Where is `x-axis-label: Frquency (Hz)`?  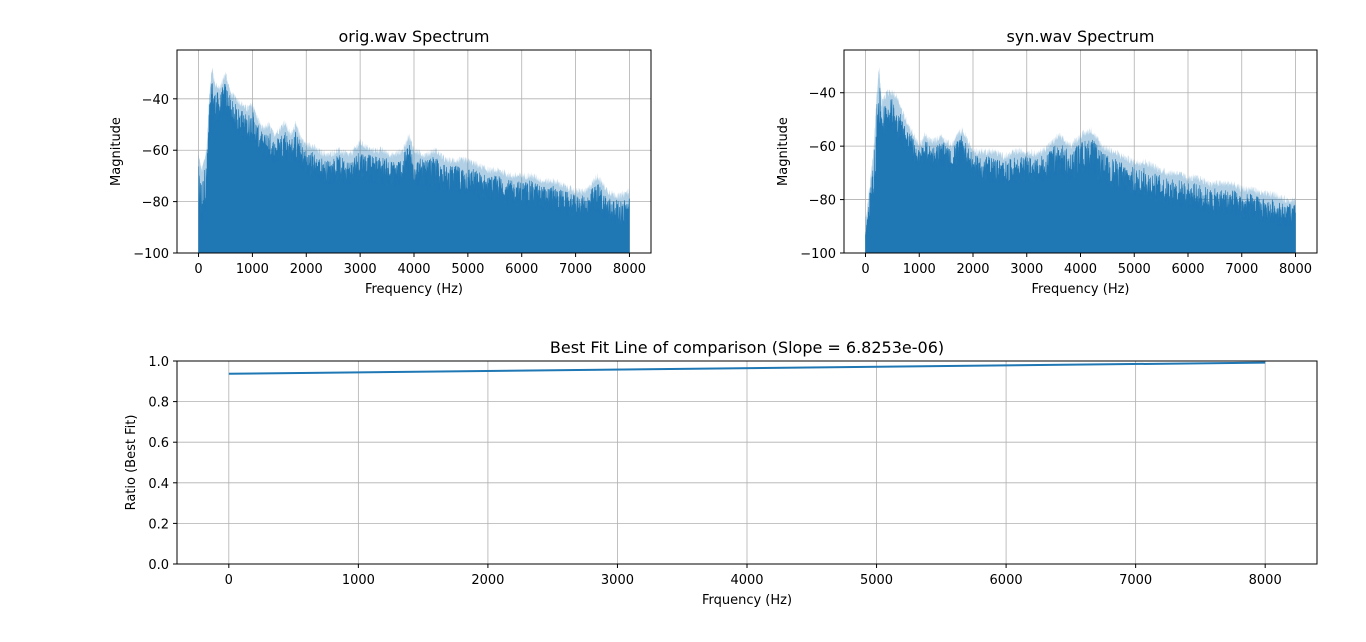
x-axis-label: Frquency (Hz) is located at coordinates (747, 600).